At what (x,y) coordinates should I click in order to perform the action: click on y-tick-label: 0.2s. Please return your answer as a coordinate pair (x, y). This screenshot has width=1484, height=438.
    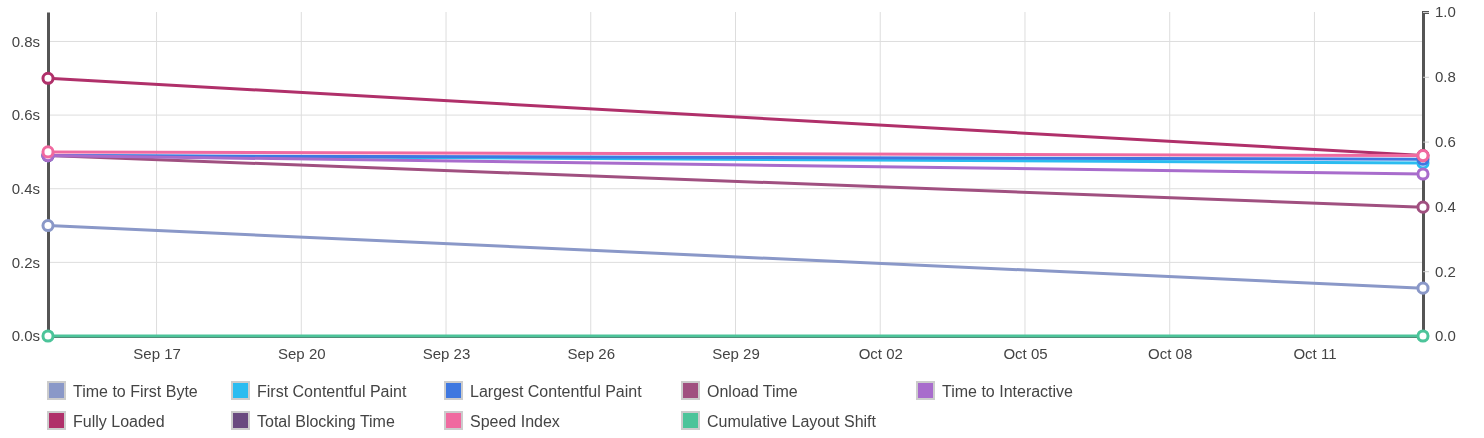
    Looking at the image, I should click on (25, 262).